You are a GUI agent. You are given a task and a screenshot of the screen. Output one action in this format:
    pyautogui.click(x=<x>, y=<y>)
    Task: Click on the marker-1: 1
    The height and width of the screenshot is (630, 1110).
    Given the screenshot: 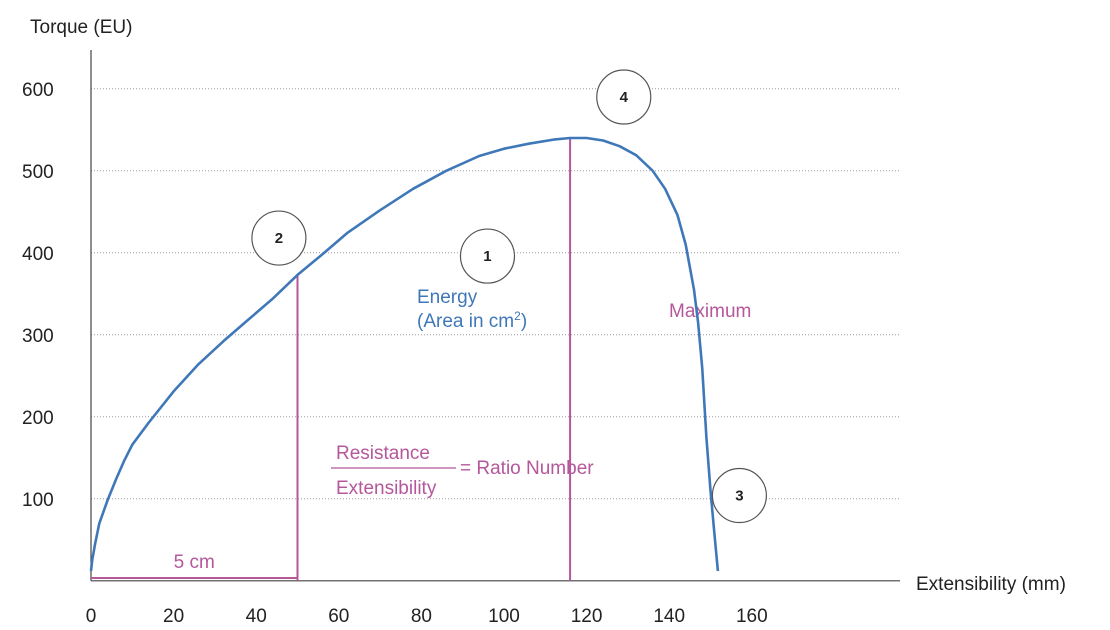 What is the action you would take?
    pyautogui.click(x=487, y=256)
    